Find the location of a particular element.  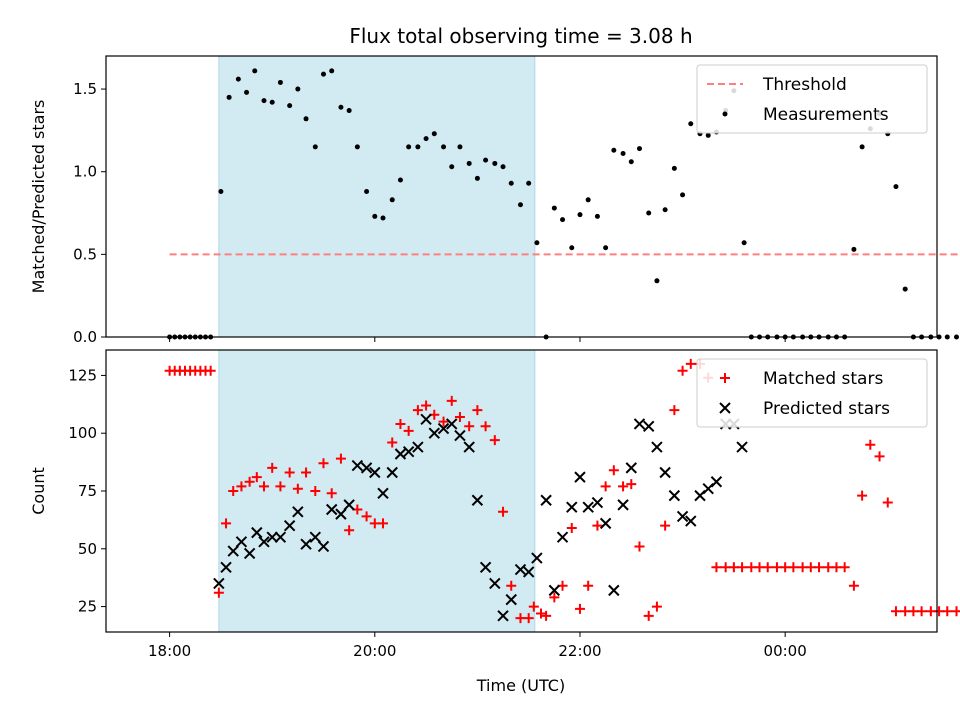

y-axis-label: Matched/Predicted stars is located at coordinates (38, 197).